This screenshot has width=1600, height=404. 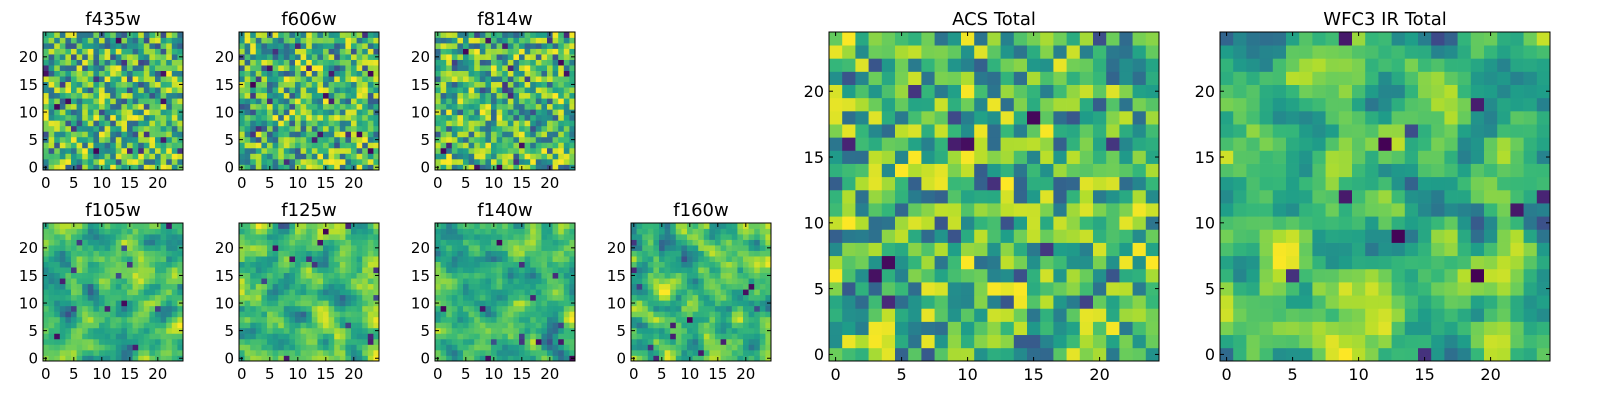 I want to click on panel-title: f125w, so click(x=308, y=210).